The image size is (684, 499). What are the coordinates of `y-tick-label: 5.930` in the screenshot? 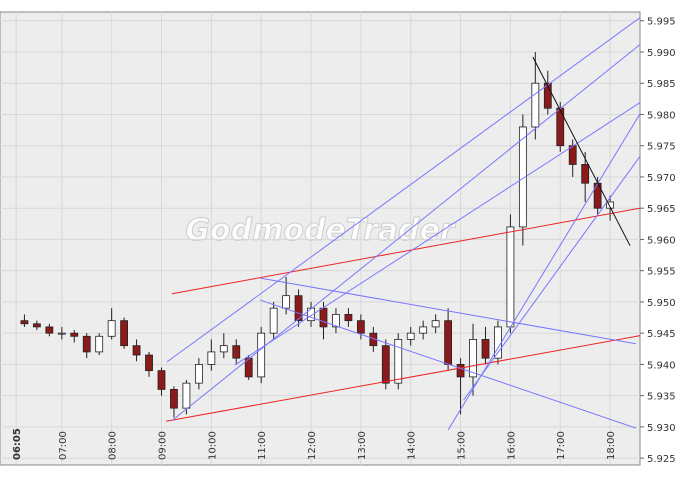 It's located at (661, 428).